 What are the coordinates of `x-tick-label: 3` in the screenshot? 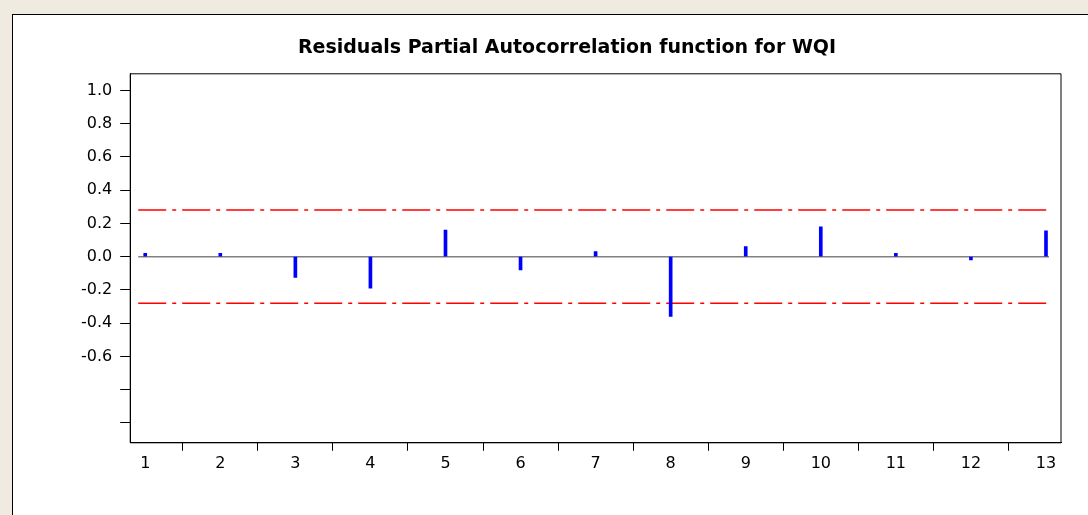 It's located at (295, 462).